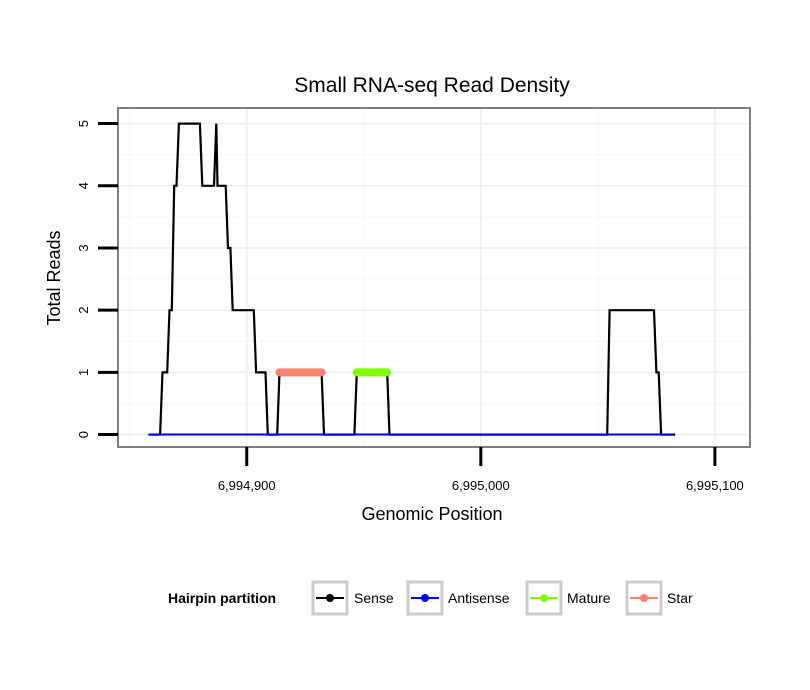  I want to click on legend-item-star: Star, so click(659, 598).